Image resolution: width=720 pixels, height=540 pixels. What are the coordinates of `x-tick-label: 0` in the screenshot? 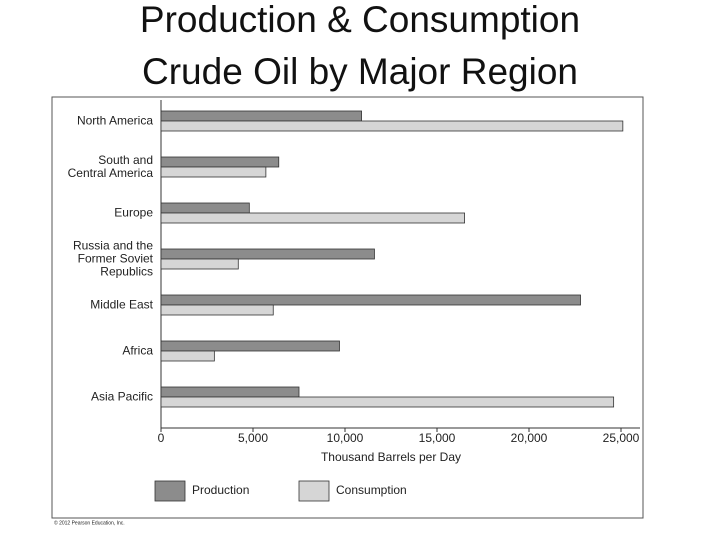 It's located at (161, 438).